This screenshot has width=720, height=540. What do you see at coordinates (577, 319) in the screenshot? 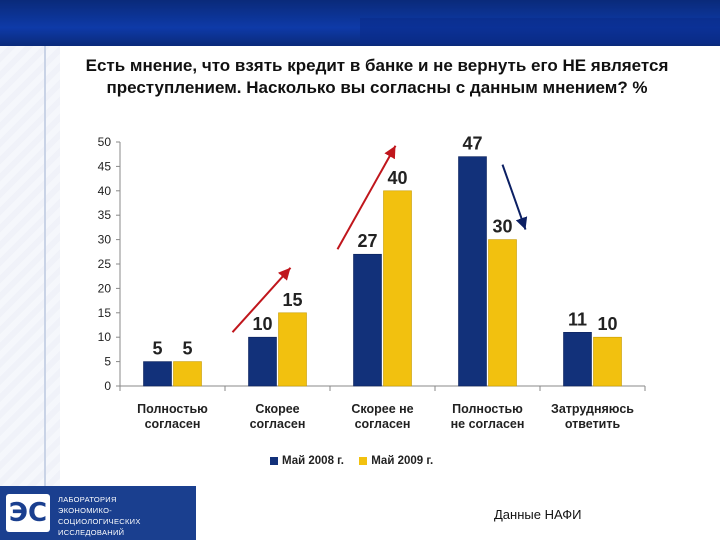
I see `data-label: 11` at bounding box center [577, 319].